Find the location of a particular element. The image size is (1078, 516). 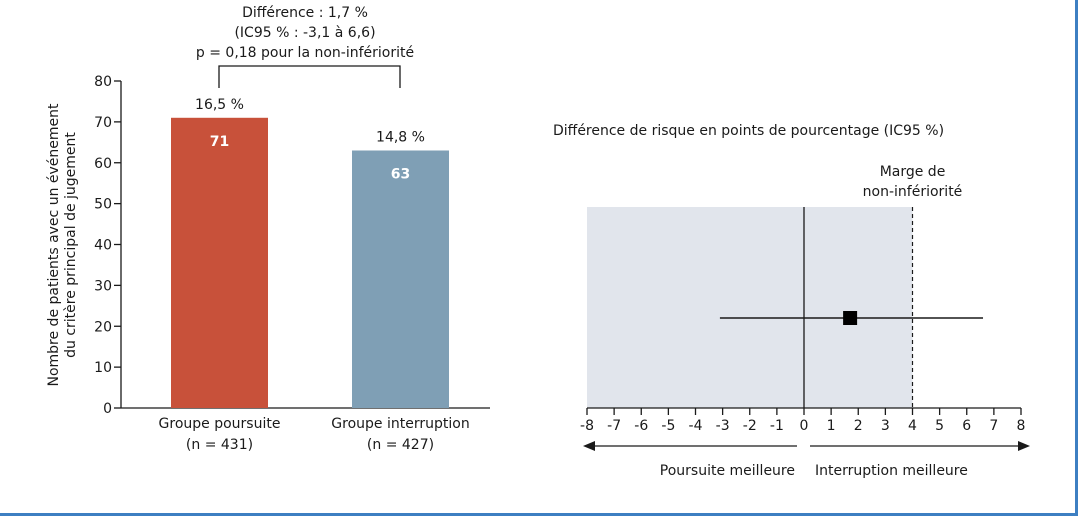

forest-x-tick-label: 4 is located at coordinates (912, 426).